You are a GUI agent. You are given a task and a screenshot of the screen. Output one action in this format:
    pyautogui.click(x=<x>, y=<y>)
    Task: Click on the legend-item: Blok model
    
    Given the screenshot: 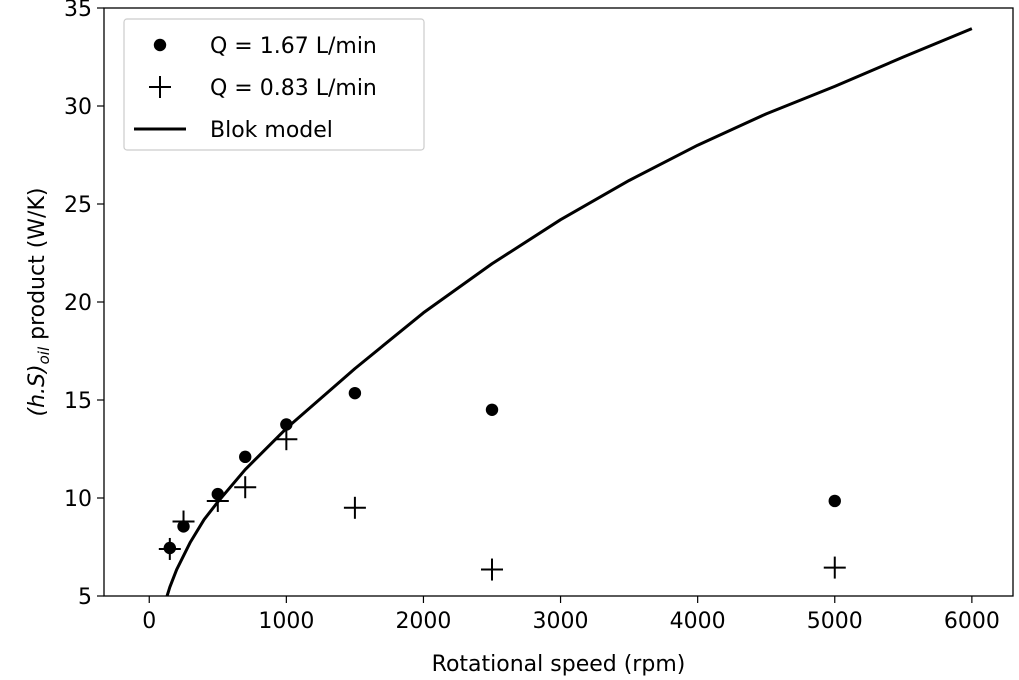 What is the action you would take?
    pyautogui.click(x=233, y=130)
    